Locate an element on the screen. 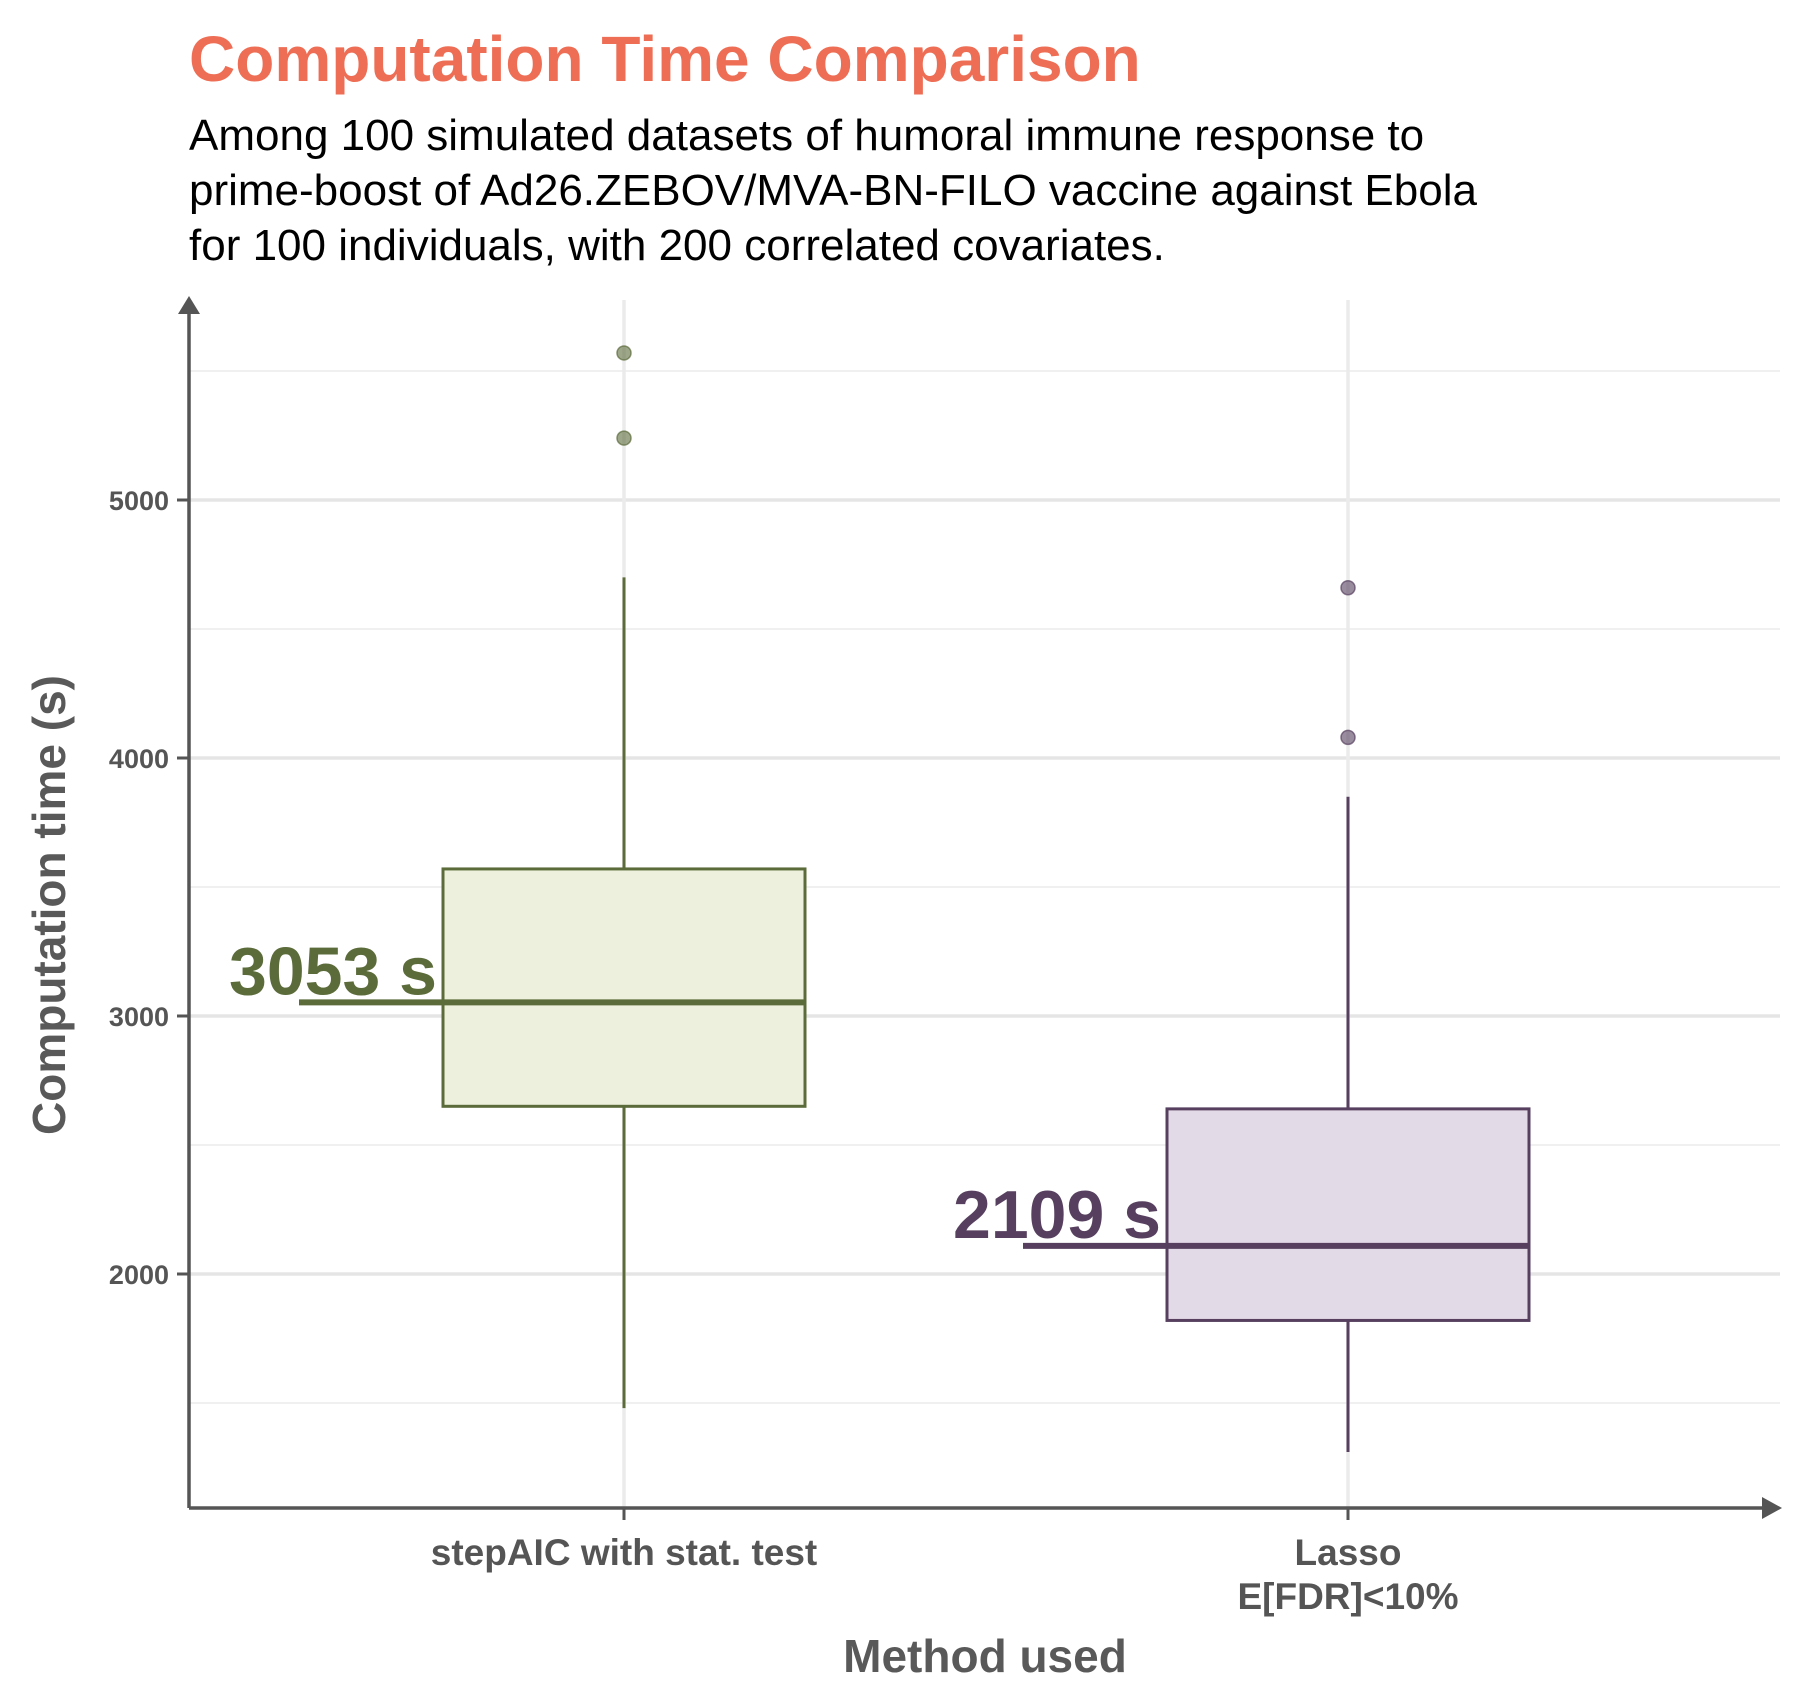 Image resolution: width=1800 pixels, height=1700 pixels. x-axis-title: Method used is located at coordinates (985, 1656).